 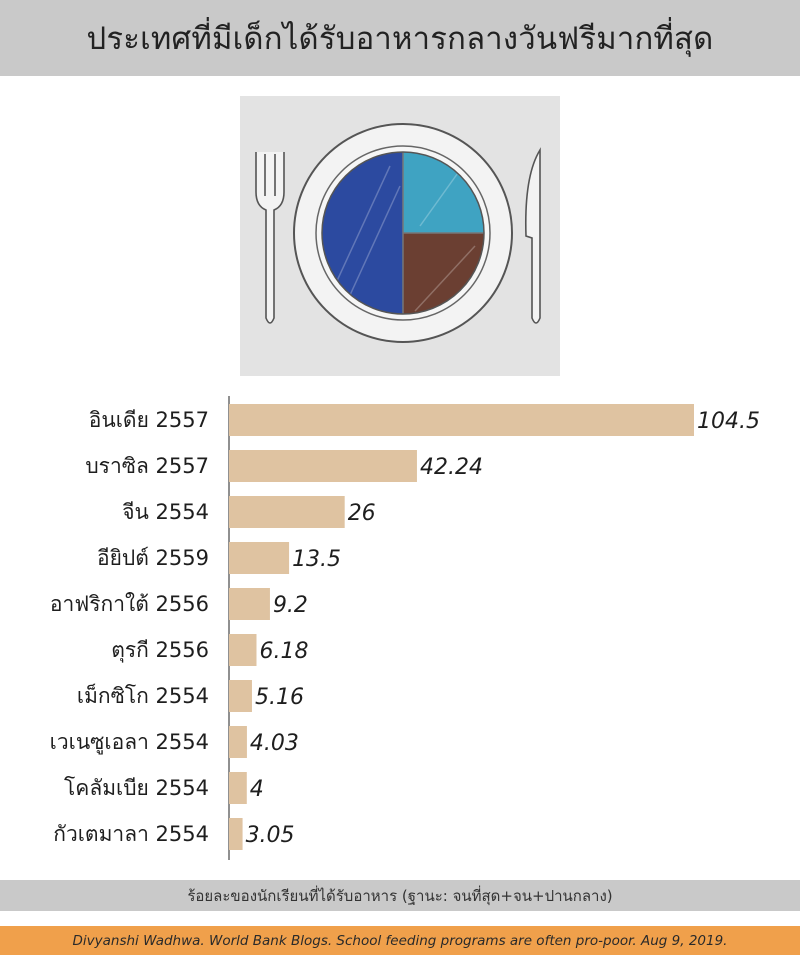 I want to click on plate-fork-knife-icon, so click(x=400, y=236).